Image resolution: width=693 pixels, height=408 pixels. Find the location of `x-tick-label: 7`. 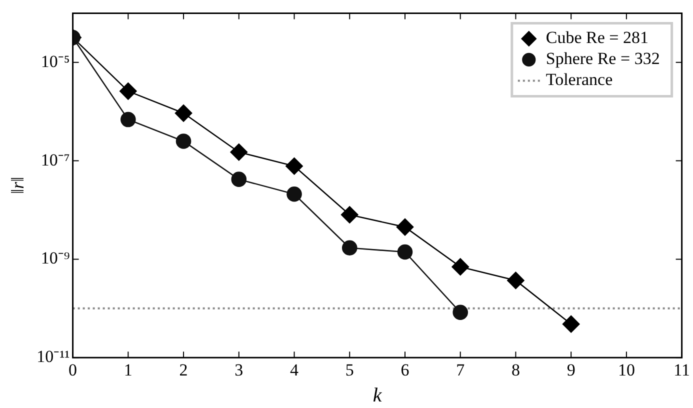

x-tick-label: 7 is located at coordinates (461, 370).